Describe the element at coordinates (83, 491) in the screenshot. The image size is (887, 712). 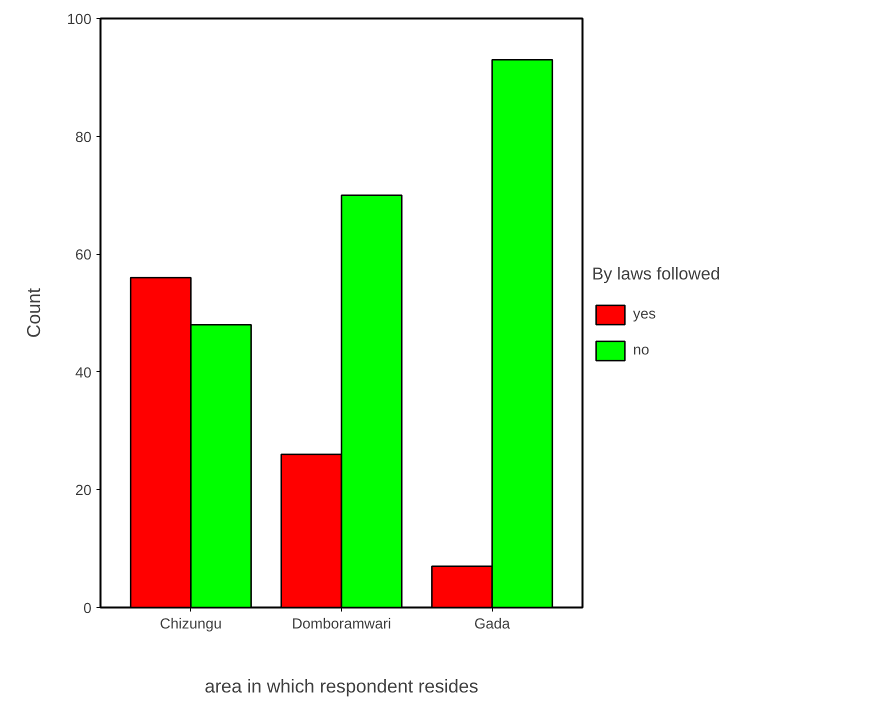
I see `y-tick-label: 20` at that location.